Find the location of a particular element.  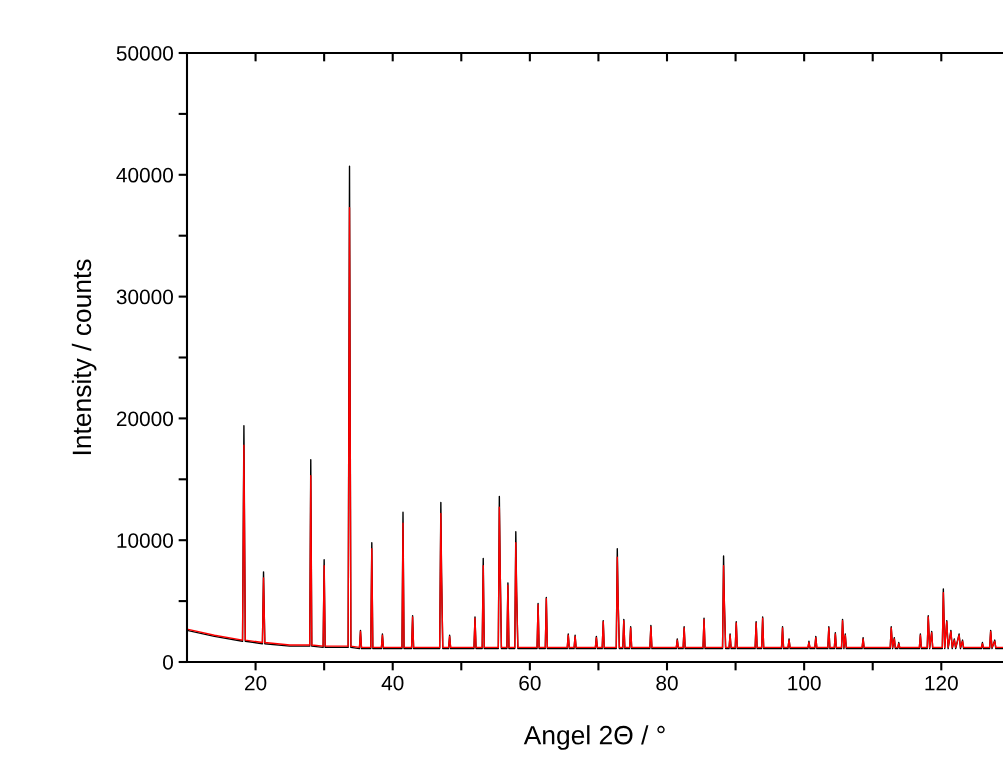

x-tick-label: 80 is located at coordinates (667, 683).